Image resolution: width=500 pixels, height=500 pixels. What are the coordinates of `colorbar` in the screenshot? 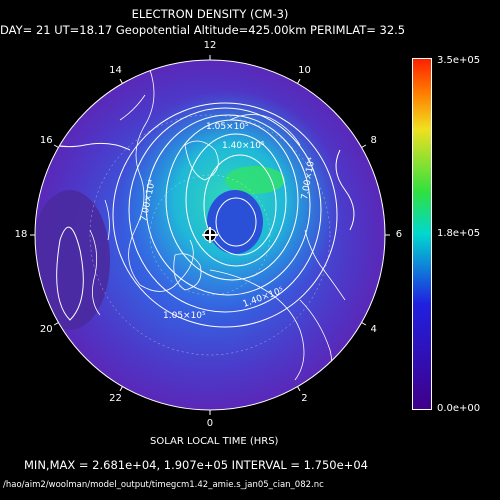 It's located at (422, 234).